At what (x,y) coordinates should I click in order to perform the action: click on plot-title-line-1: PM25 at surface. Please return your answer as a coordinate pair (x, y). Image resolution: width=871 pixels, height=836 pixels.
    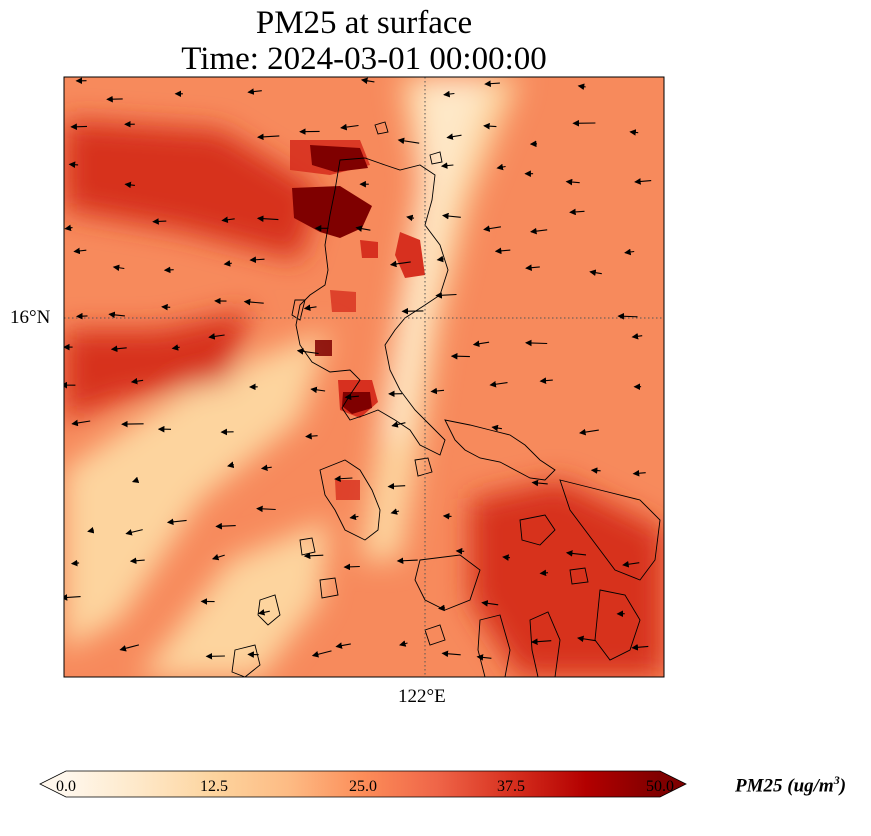
    Looking at the image, I should click on (364, 23).